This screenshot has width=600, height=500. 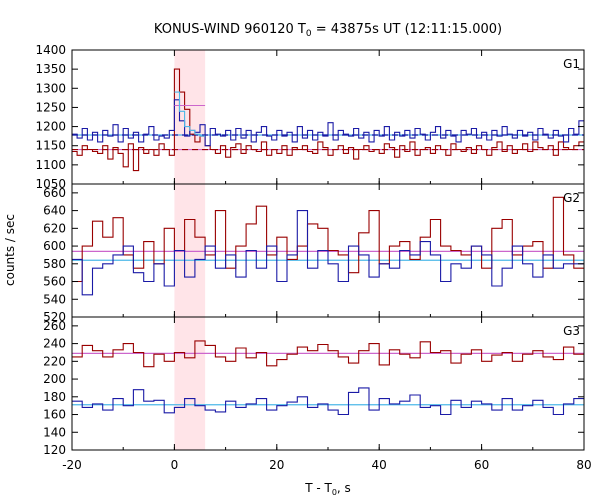 What do you see at coordinates (54, 450) in the screenshot?
I see `y-tick-label: 120` at bounding box center [54, 450].